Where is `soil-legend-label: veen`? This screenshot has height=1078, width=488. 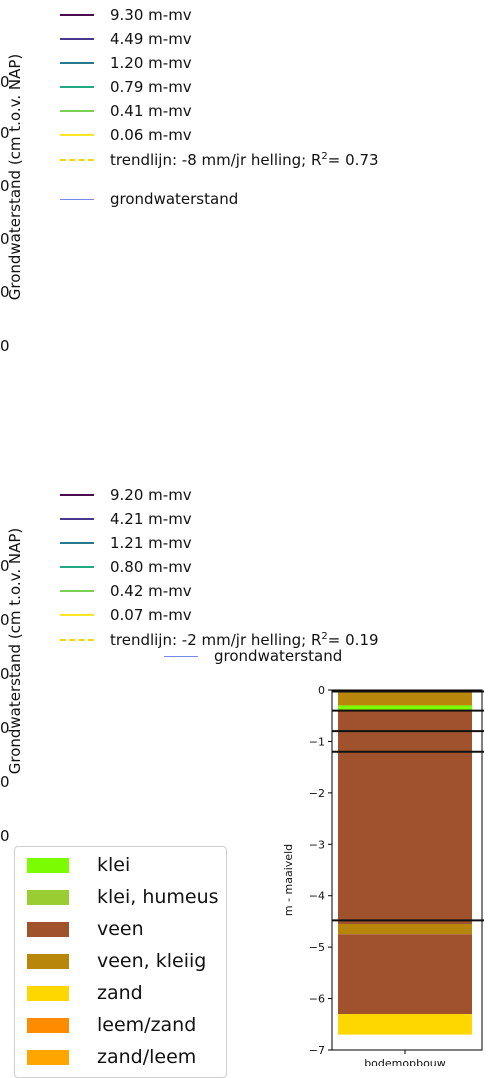
soil-legend-label: veen is located at coordinates (120, 929).